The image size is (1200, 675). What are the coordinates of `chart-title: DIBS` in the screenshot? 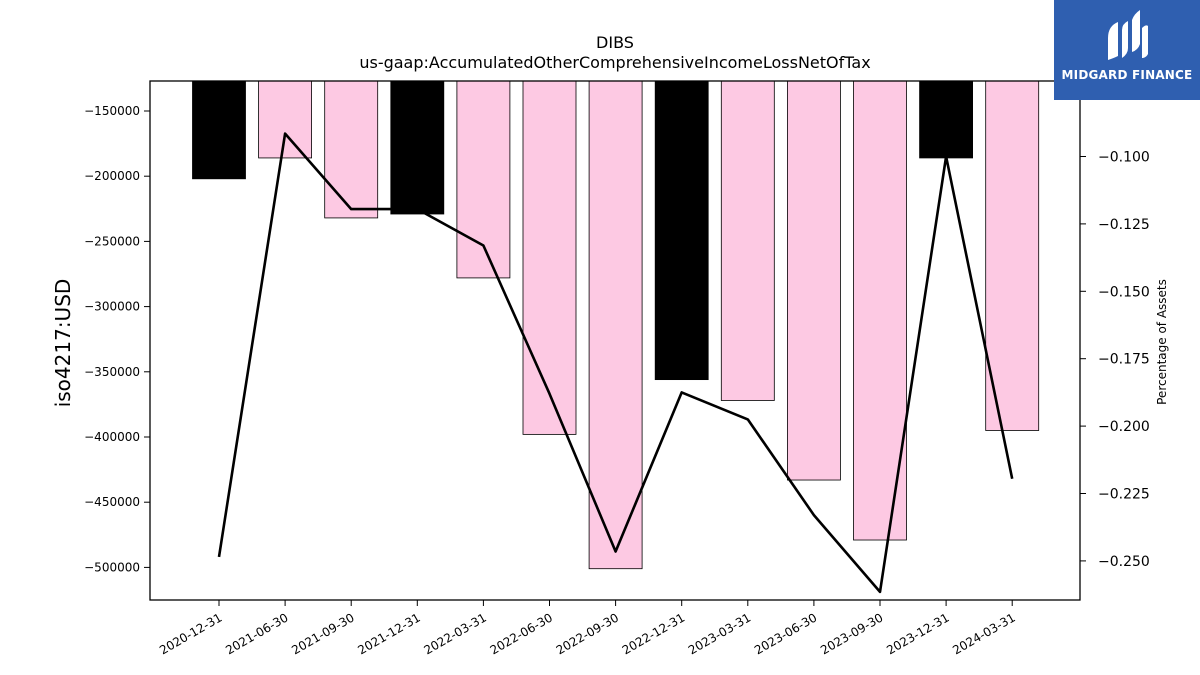 It's located at (615, 42).